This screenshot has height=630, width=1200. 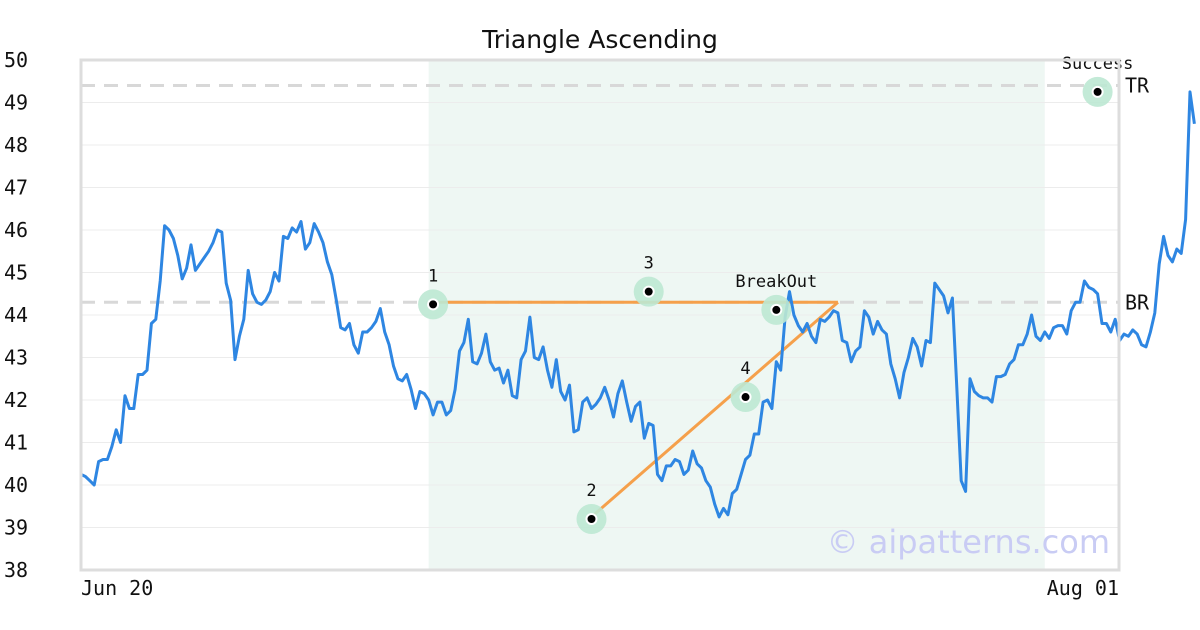 What do you see at coordinates (714, 410) in the screenshot?
I see `support-line` at bounding box center [714, 410].